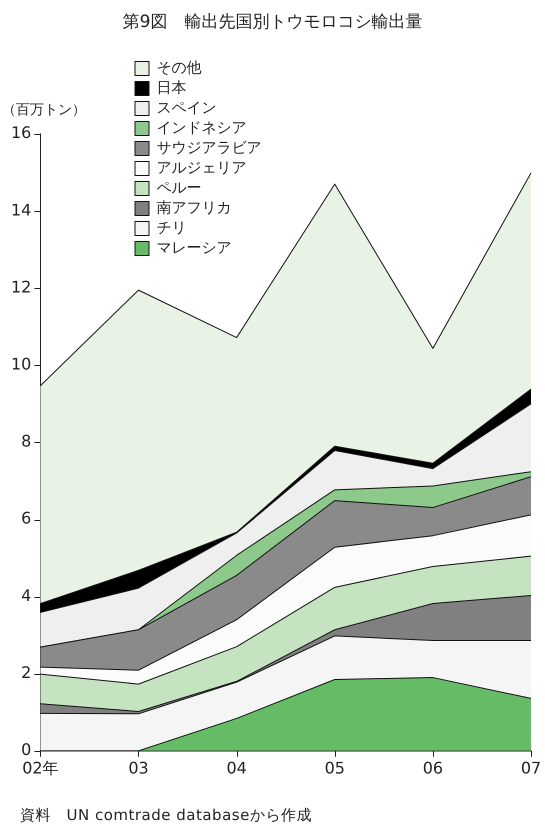 The image size is (545, 838). Describe the element at coordinates (186, 107) in the screenshot. I see `legend-label: スペイン` at that location.